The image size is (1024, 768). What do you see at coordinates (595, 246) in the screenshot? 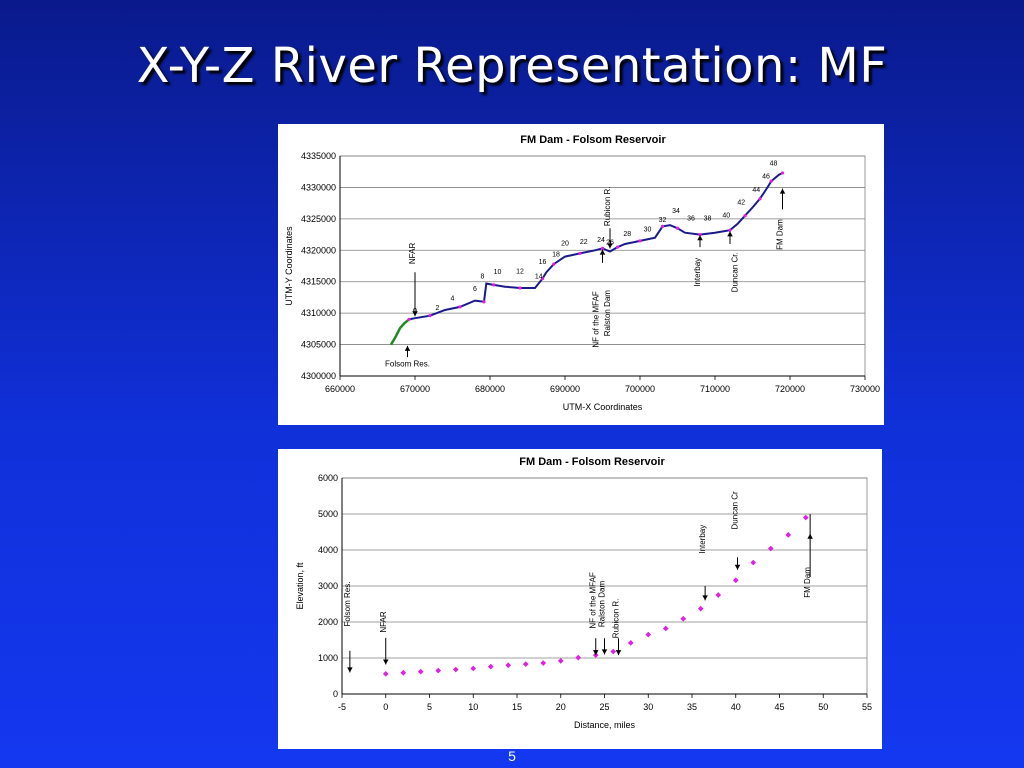
I see `river-line` at bounding box center [595, 246].